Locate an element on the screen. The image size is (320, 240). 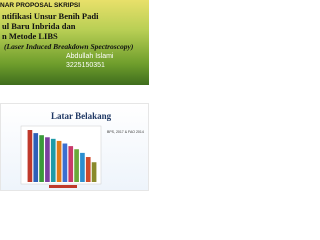
seminar-label: NAR PROPOSAL SKRIPSI is located at coordinates (40, 5).